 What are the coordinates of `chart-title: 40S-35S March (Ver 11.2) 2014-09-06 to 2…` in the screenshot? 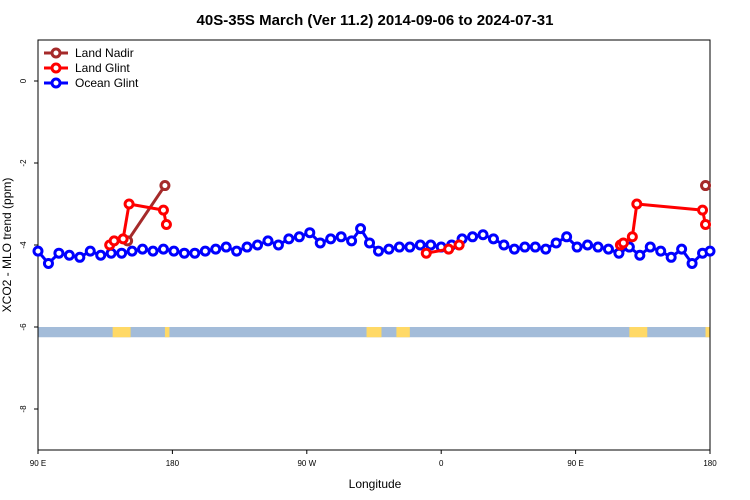 It's located at (375, 20).